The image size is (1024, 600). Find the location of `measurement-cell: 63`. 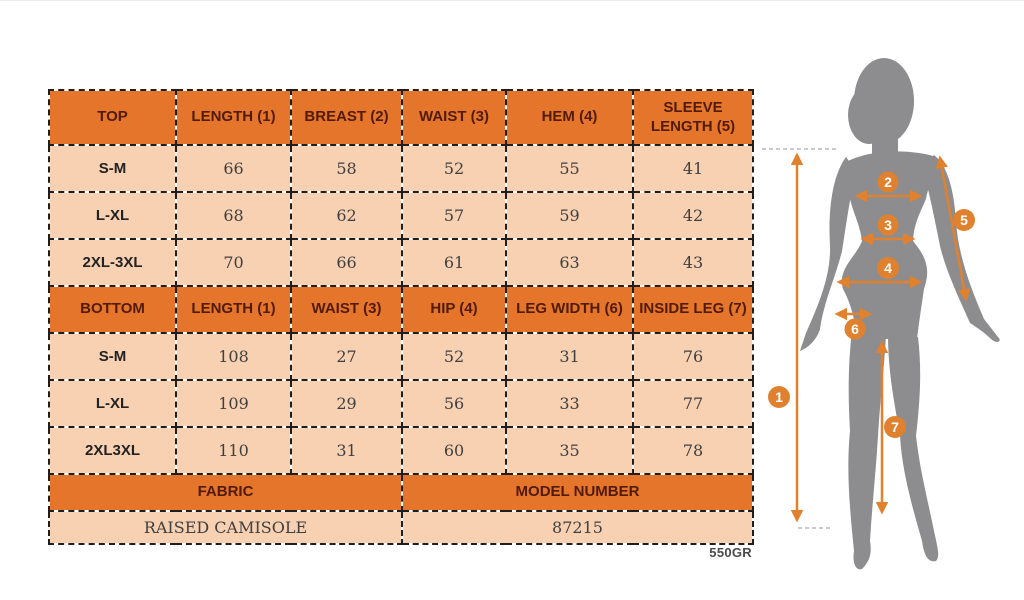

measurement-cell: 63 is located at coordinates (569, 262).